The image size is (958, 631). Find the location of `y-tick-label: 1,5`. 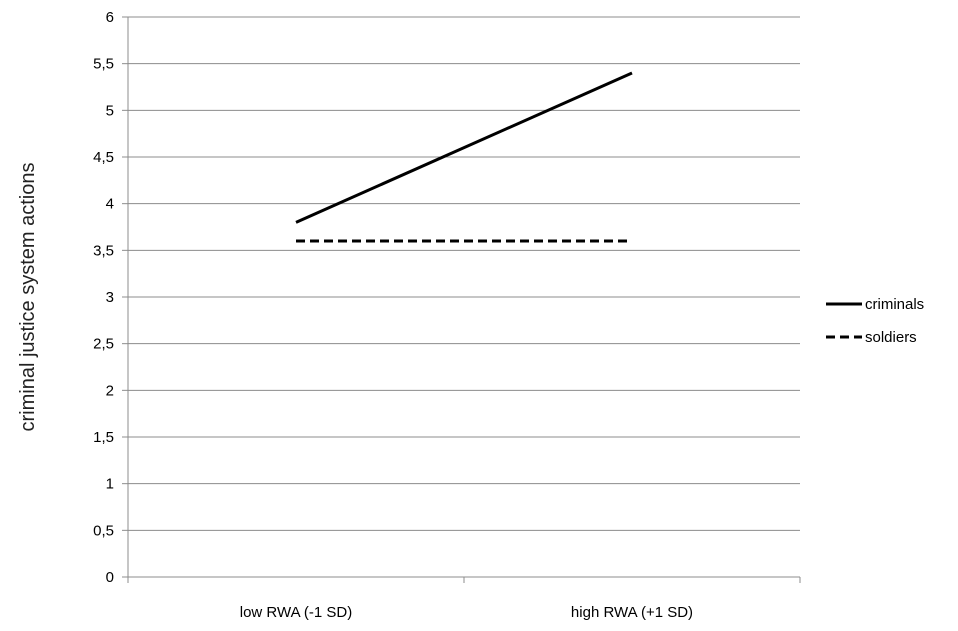

y-tick-label: 1,5 is located at coordinates (103, 437).